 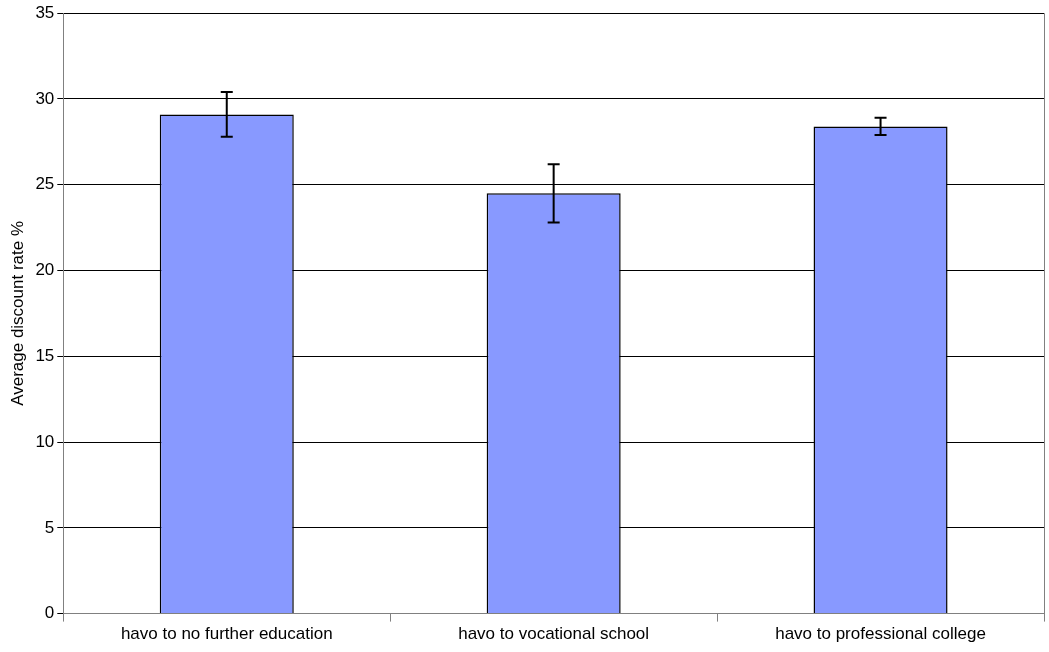 I want to click on y-tick-label: 30, so click(x=45, y=98).